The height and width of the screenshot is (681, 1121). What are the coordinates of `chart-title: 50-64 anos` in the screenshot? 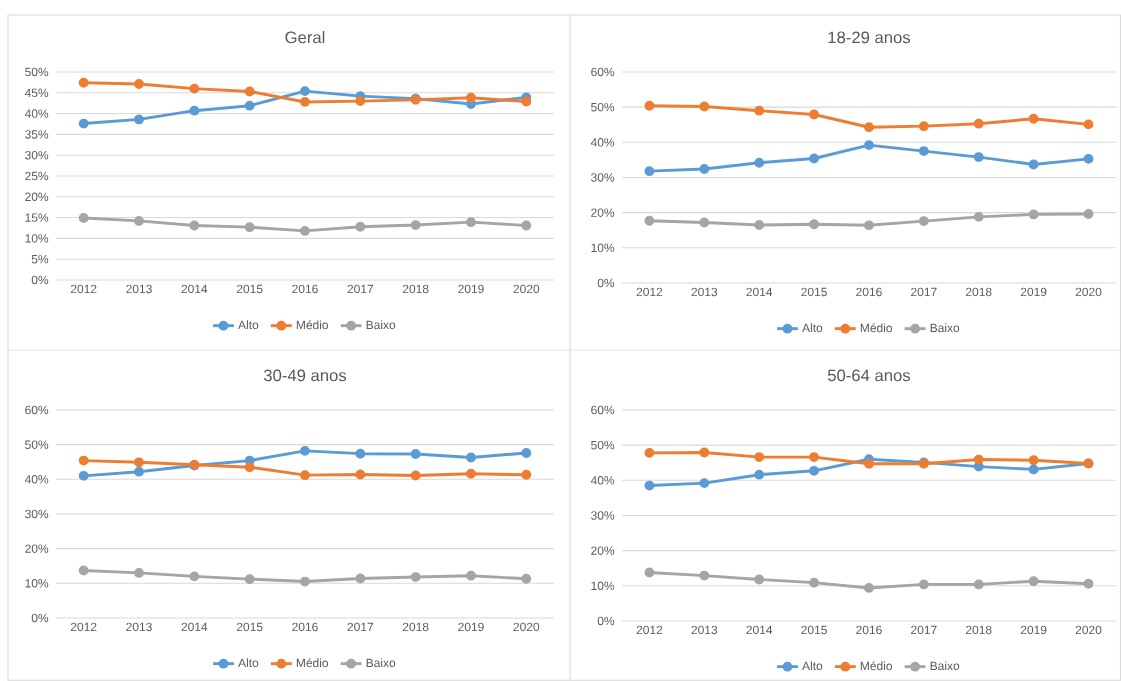 It's located at (869, 375).